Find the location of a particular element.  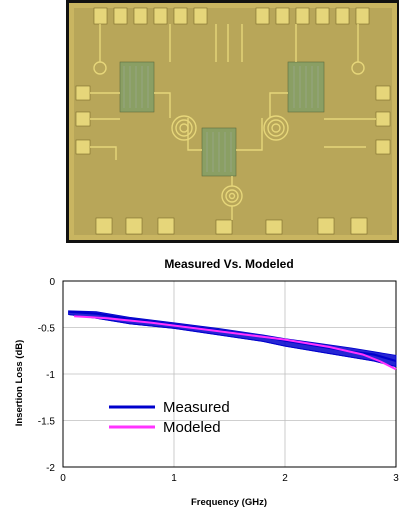

x-axis-ticks: 0 1 2 3 is located at coordinates (229, 478).